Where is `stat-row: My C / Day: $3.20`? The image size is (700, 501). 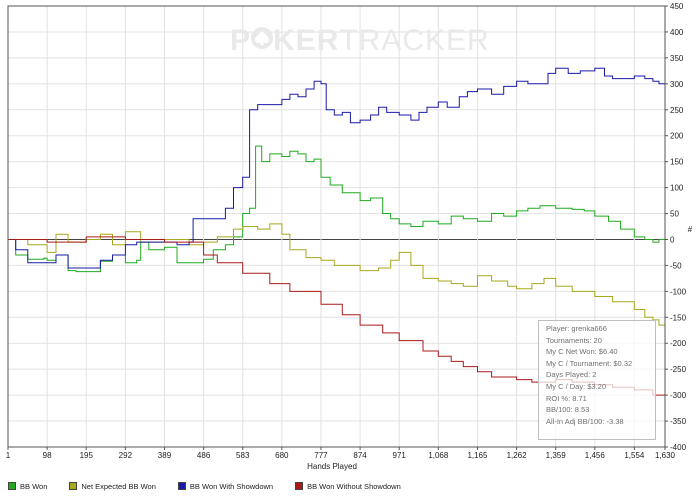 stat-row: My C / Day: $3.20 is located at coordinates (576, 386).